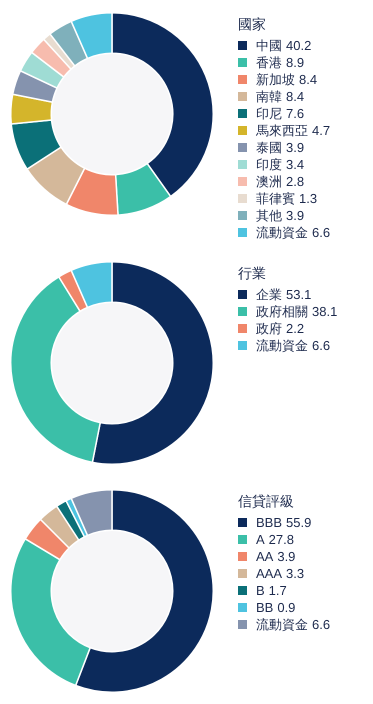  Describe the element at coordinates (281, 539) in the screenshot. I see `data-label: 27.8` at that location.